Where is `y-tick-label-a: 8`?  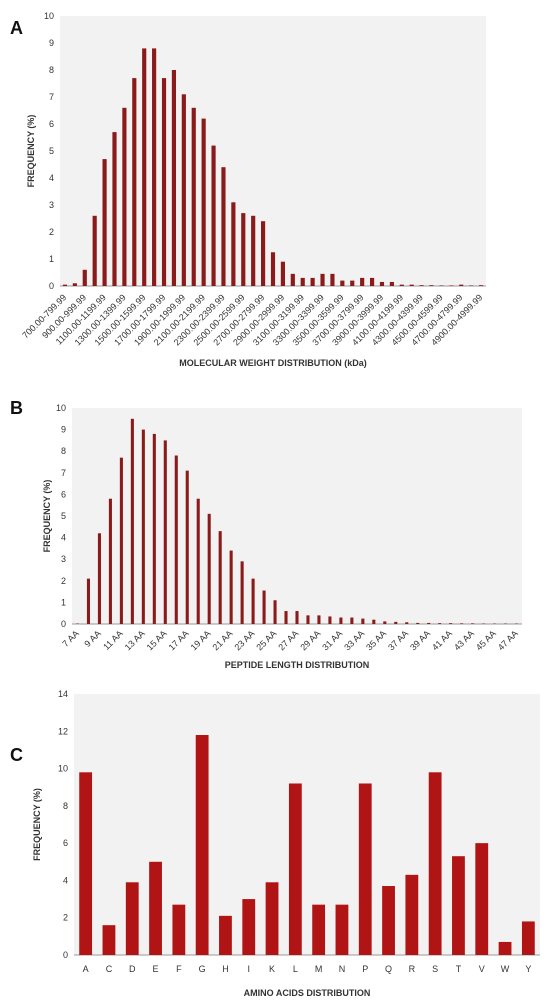 y-tick-label-a: 8 is located at coordinates (51, 70).